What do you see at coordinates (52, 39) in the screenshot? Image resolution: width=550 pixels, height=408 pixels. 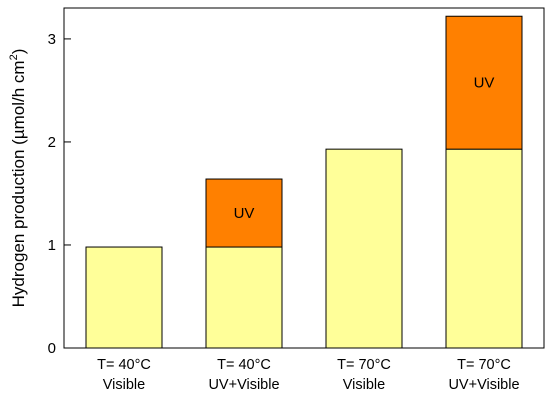 I see `y-tick-label: 3` at bounding box center [52, 39].